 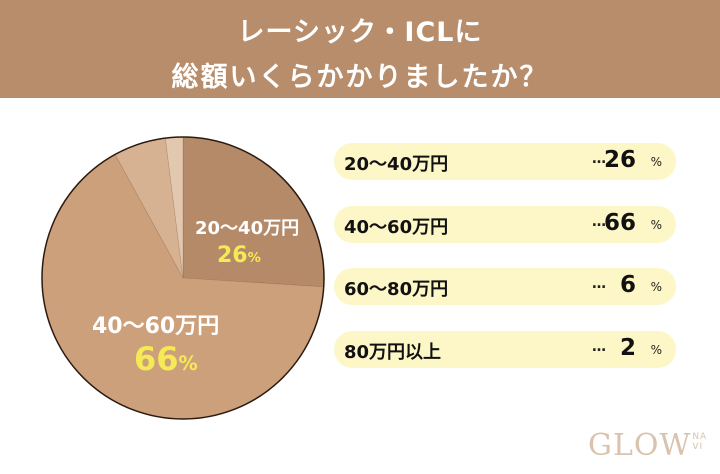 I want to click on legend-row-20-40: 20〜40万円 … 26 %, so click(x=505, y=161).